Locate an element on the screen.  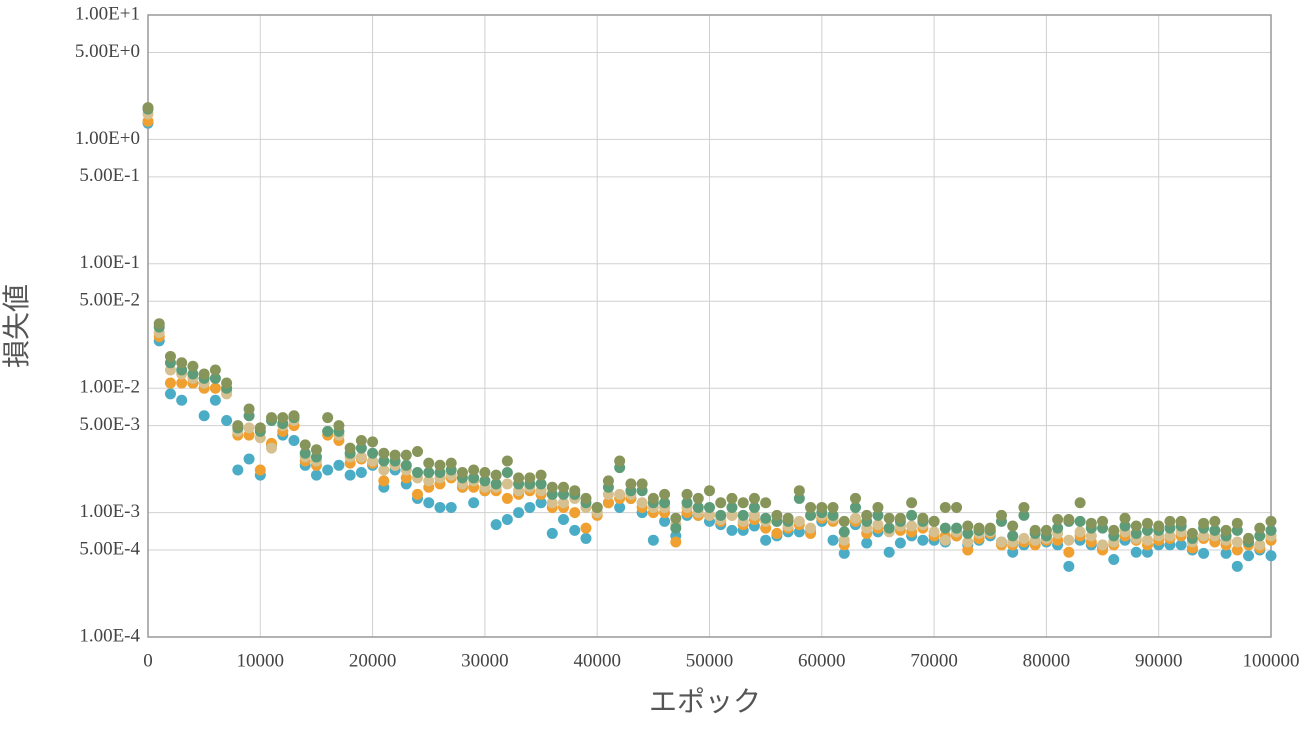
y-tick-label: 1.00E+0 is located at coordinates (107, 138).